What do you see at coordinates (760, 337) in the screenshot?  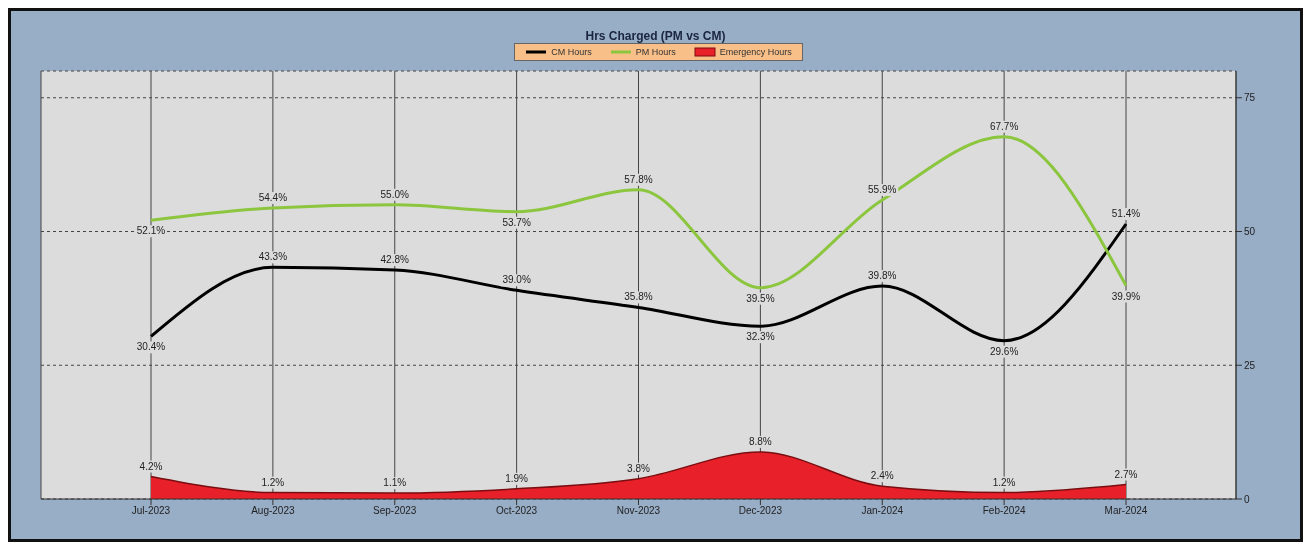 I see `data-label: 32.3%` at bounding box center [760, 337].